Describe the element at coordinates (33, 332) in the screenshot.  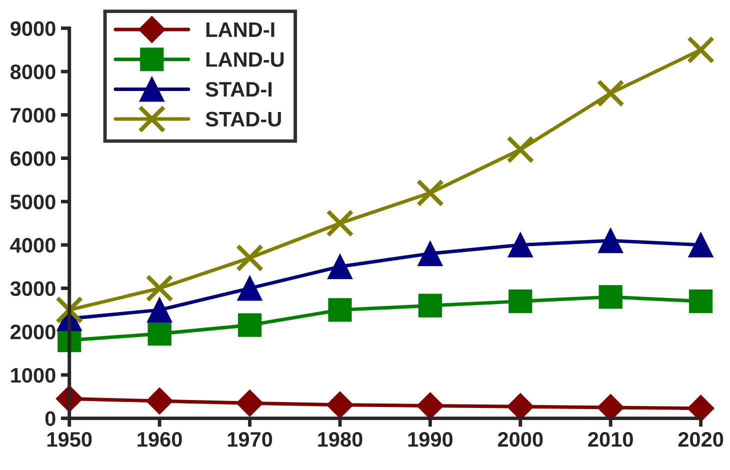
I see `y-tick-label: 2000` at that location.